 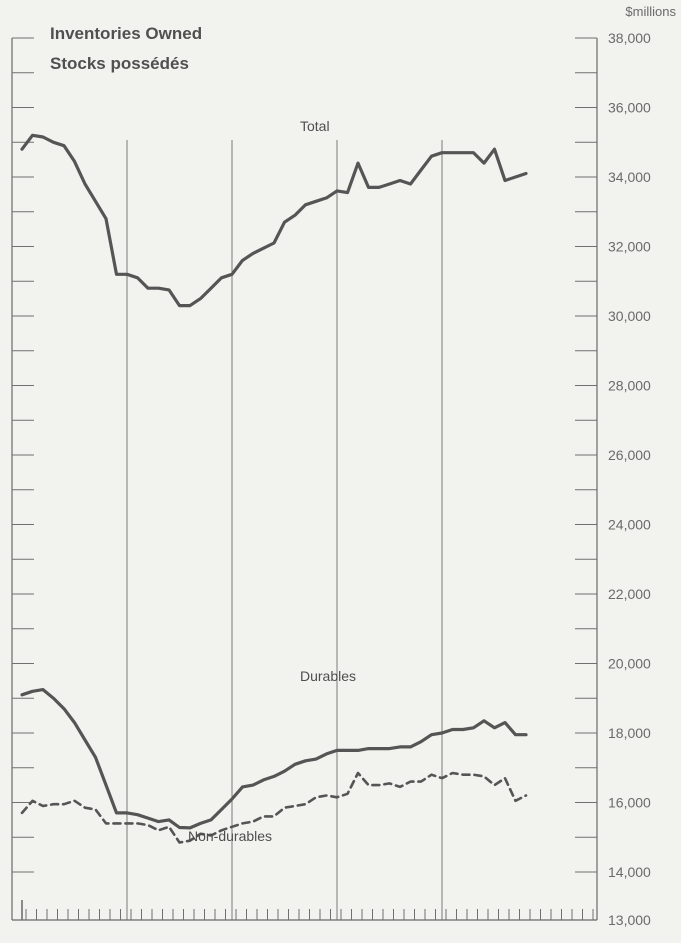 I want to click on y-tick-label: 36,000, so click(x=629, y=108).